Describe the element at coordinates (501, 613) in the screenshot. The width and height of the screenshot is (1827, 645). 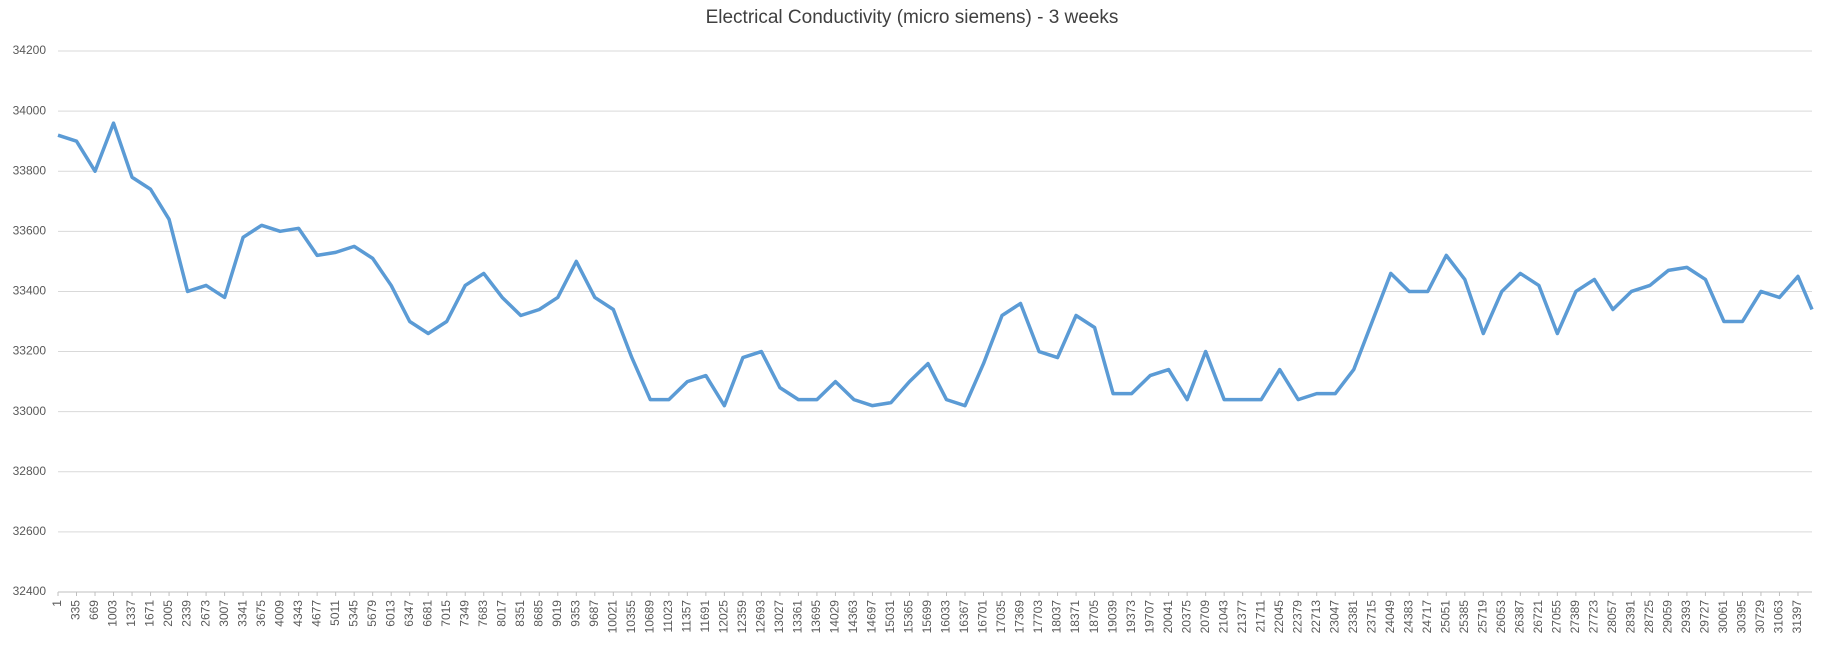
I see `x-tick-label: 8017` at that location.